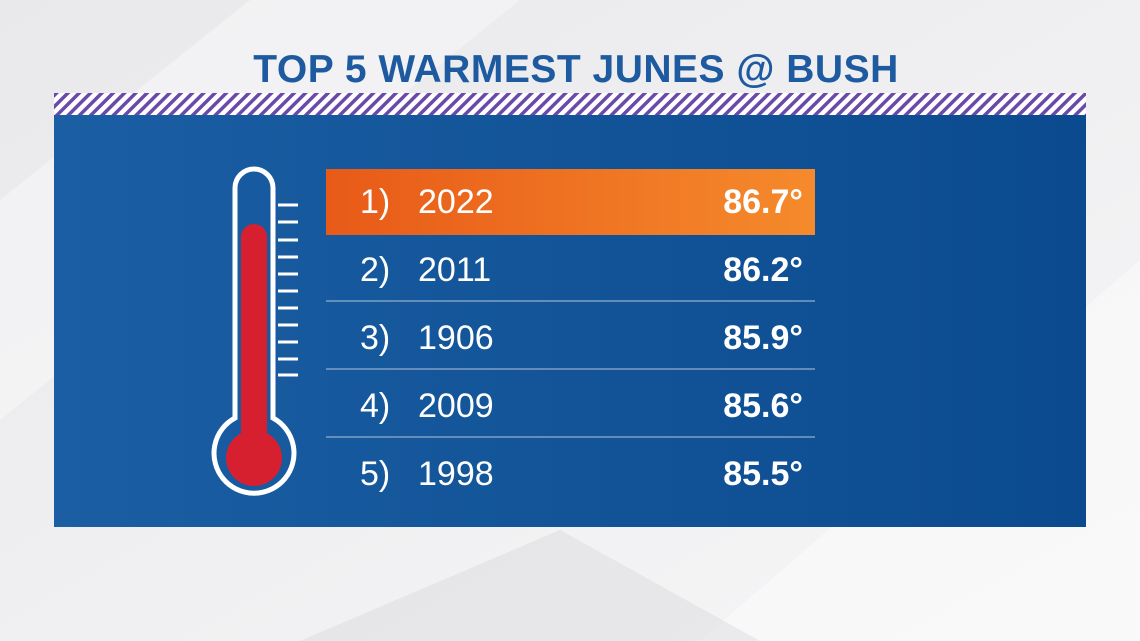 This screenshot has height=641, width=1140. Describe the element at coordinates (288, 290) in the screenshot. I see `thermometer-ticks` at that location.